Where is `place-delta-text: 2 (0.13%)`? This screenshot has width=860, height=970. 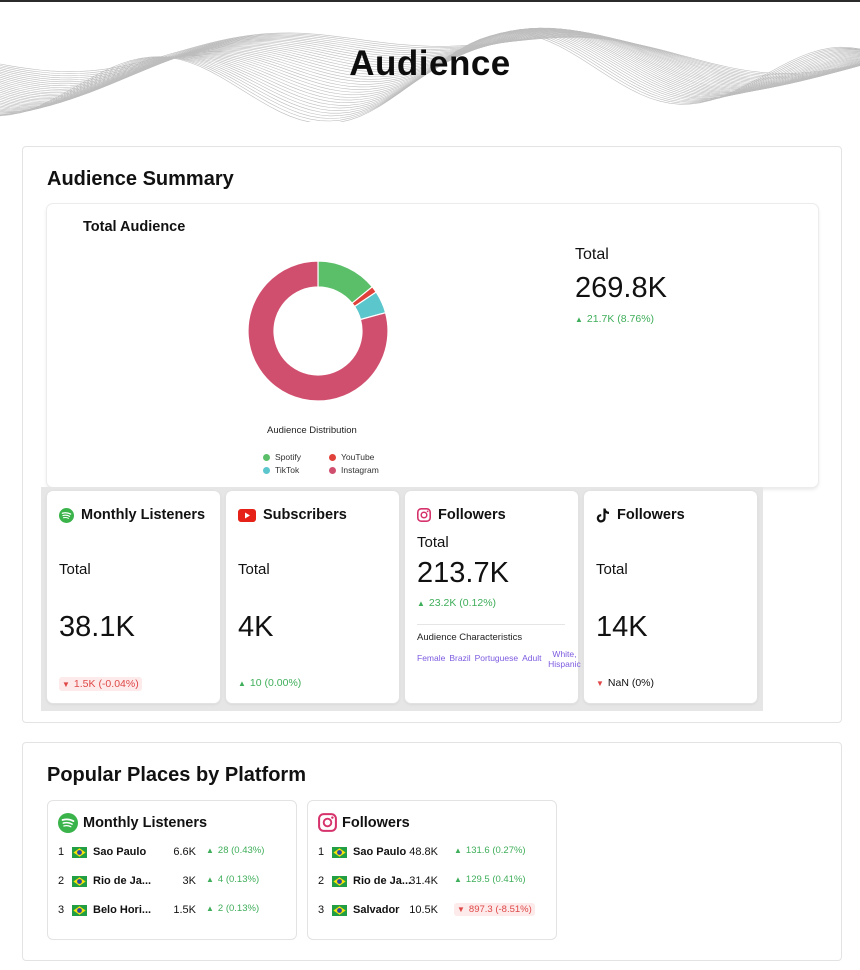 place-delta-text: 2 (0.13%) is located at coordinates (238, 908).